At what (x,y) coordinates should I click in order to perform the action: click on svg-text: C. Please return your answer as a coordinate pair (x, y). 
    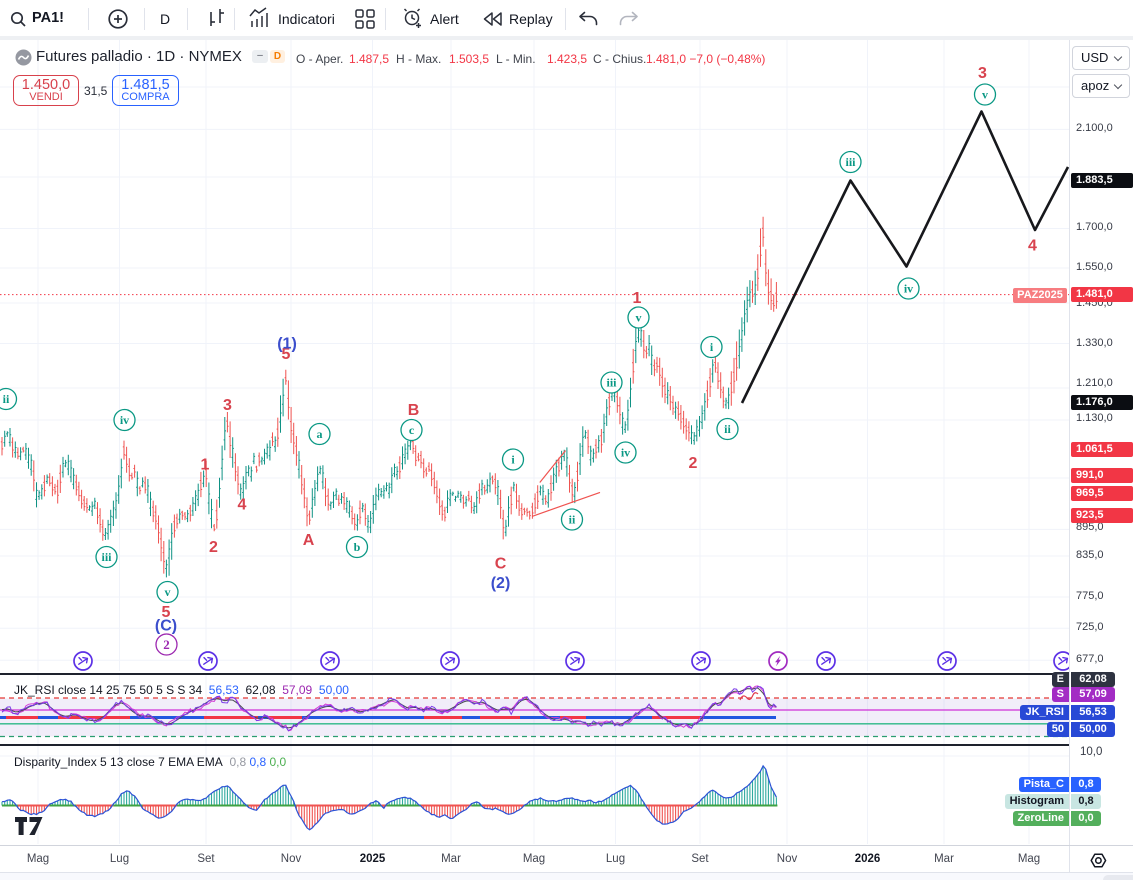
    Looking at the image, I should click on (501, 564).